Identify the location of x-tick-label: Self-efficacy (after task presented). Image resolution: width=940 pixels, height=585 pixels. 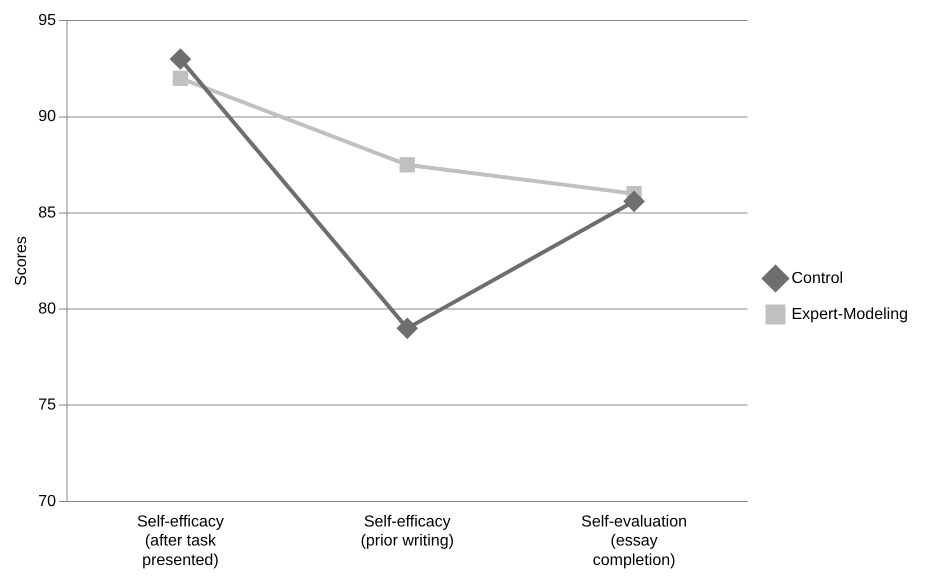
(180, 541).